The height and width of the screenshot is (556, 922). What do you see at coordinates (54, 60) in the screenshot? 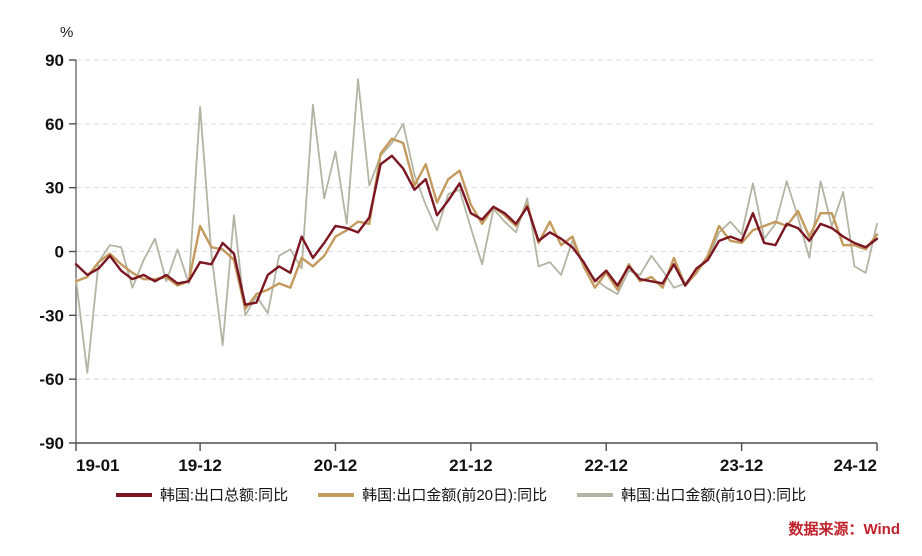
I see `y-tick-label: 90` at bounding box center [54, 60].